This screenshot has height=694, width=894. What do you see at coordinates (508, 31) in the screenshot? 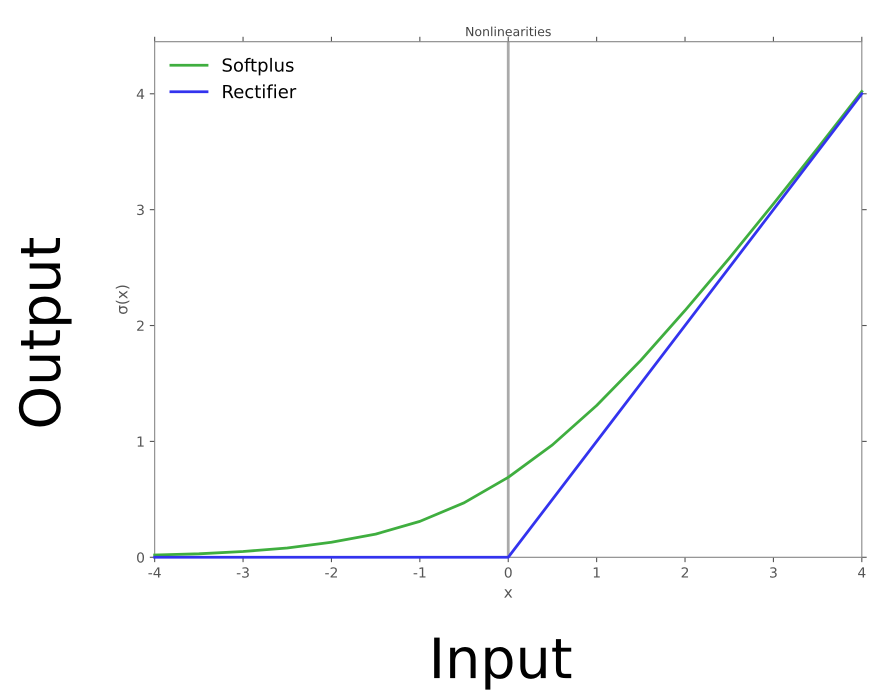
I see `chart-title: Nonlinearities` at bounding box center [508, 31].